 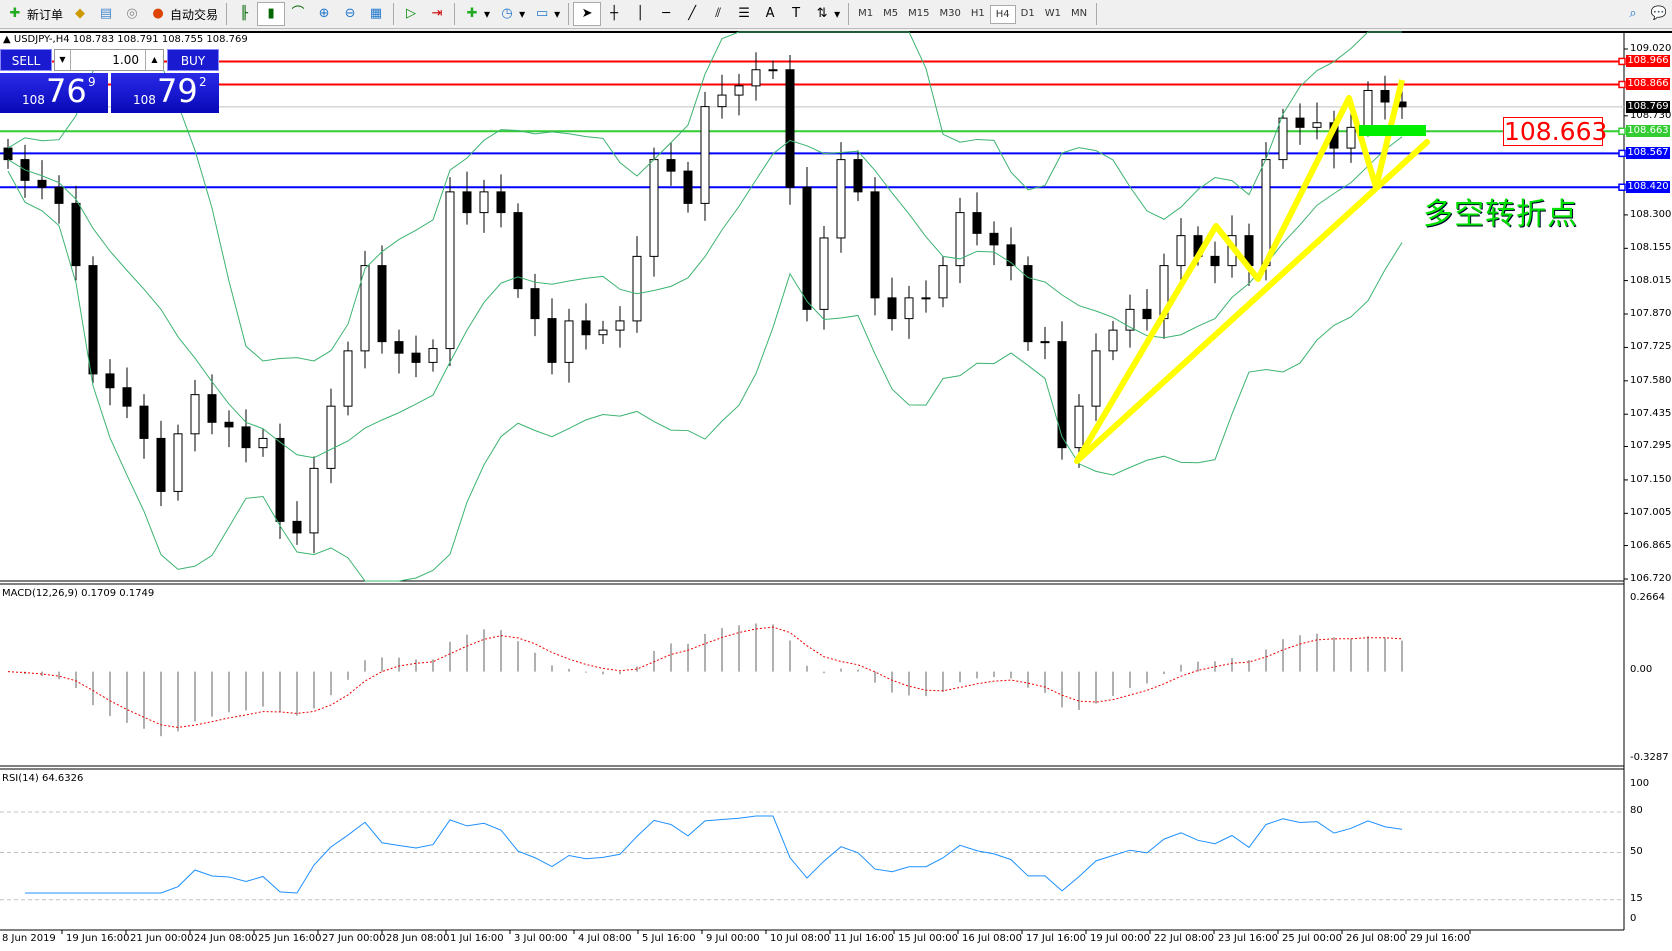 I want to click on text-button: A, so click(x=770, y=14).